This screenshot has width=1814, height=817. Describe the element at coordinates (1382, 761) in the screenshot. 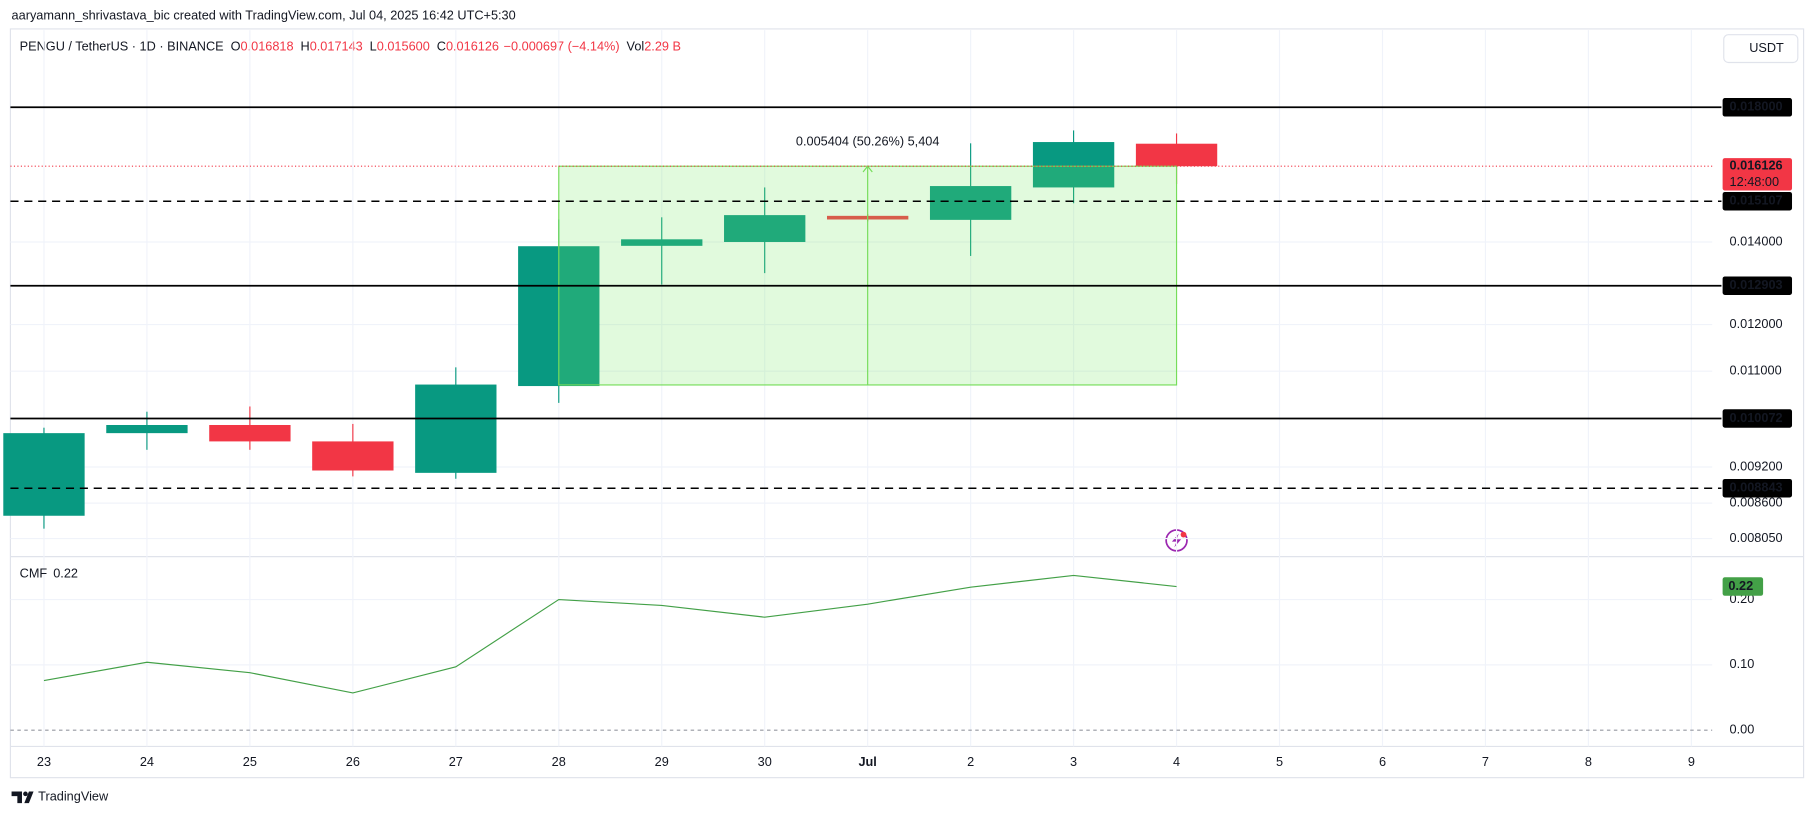

I see `x-tick-label: 6` at that location.